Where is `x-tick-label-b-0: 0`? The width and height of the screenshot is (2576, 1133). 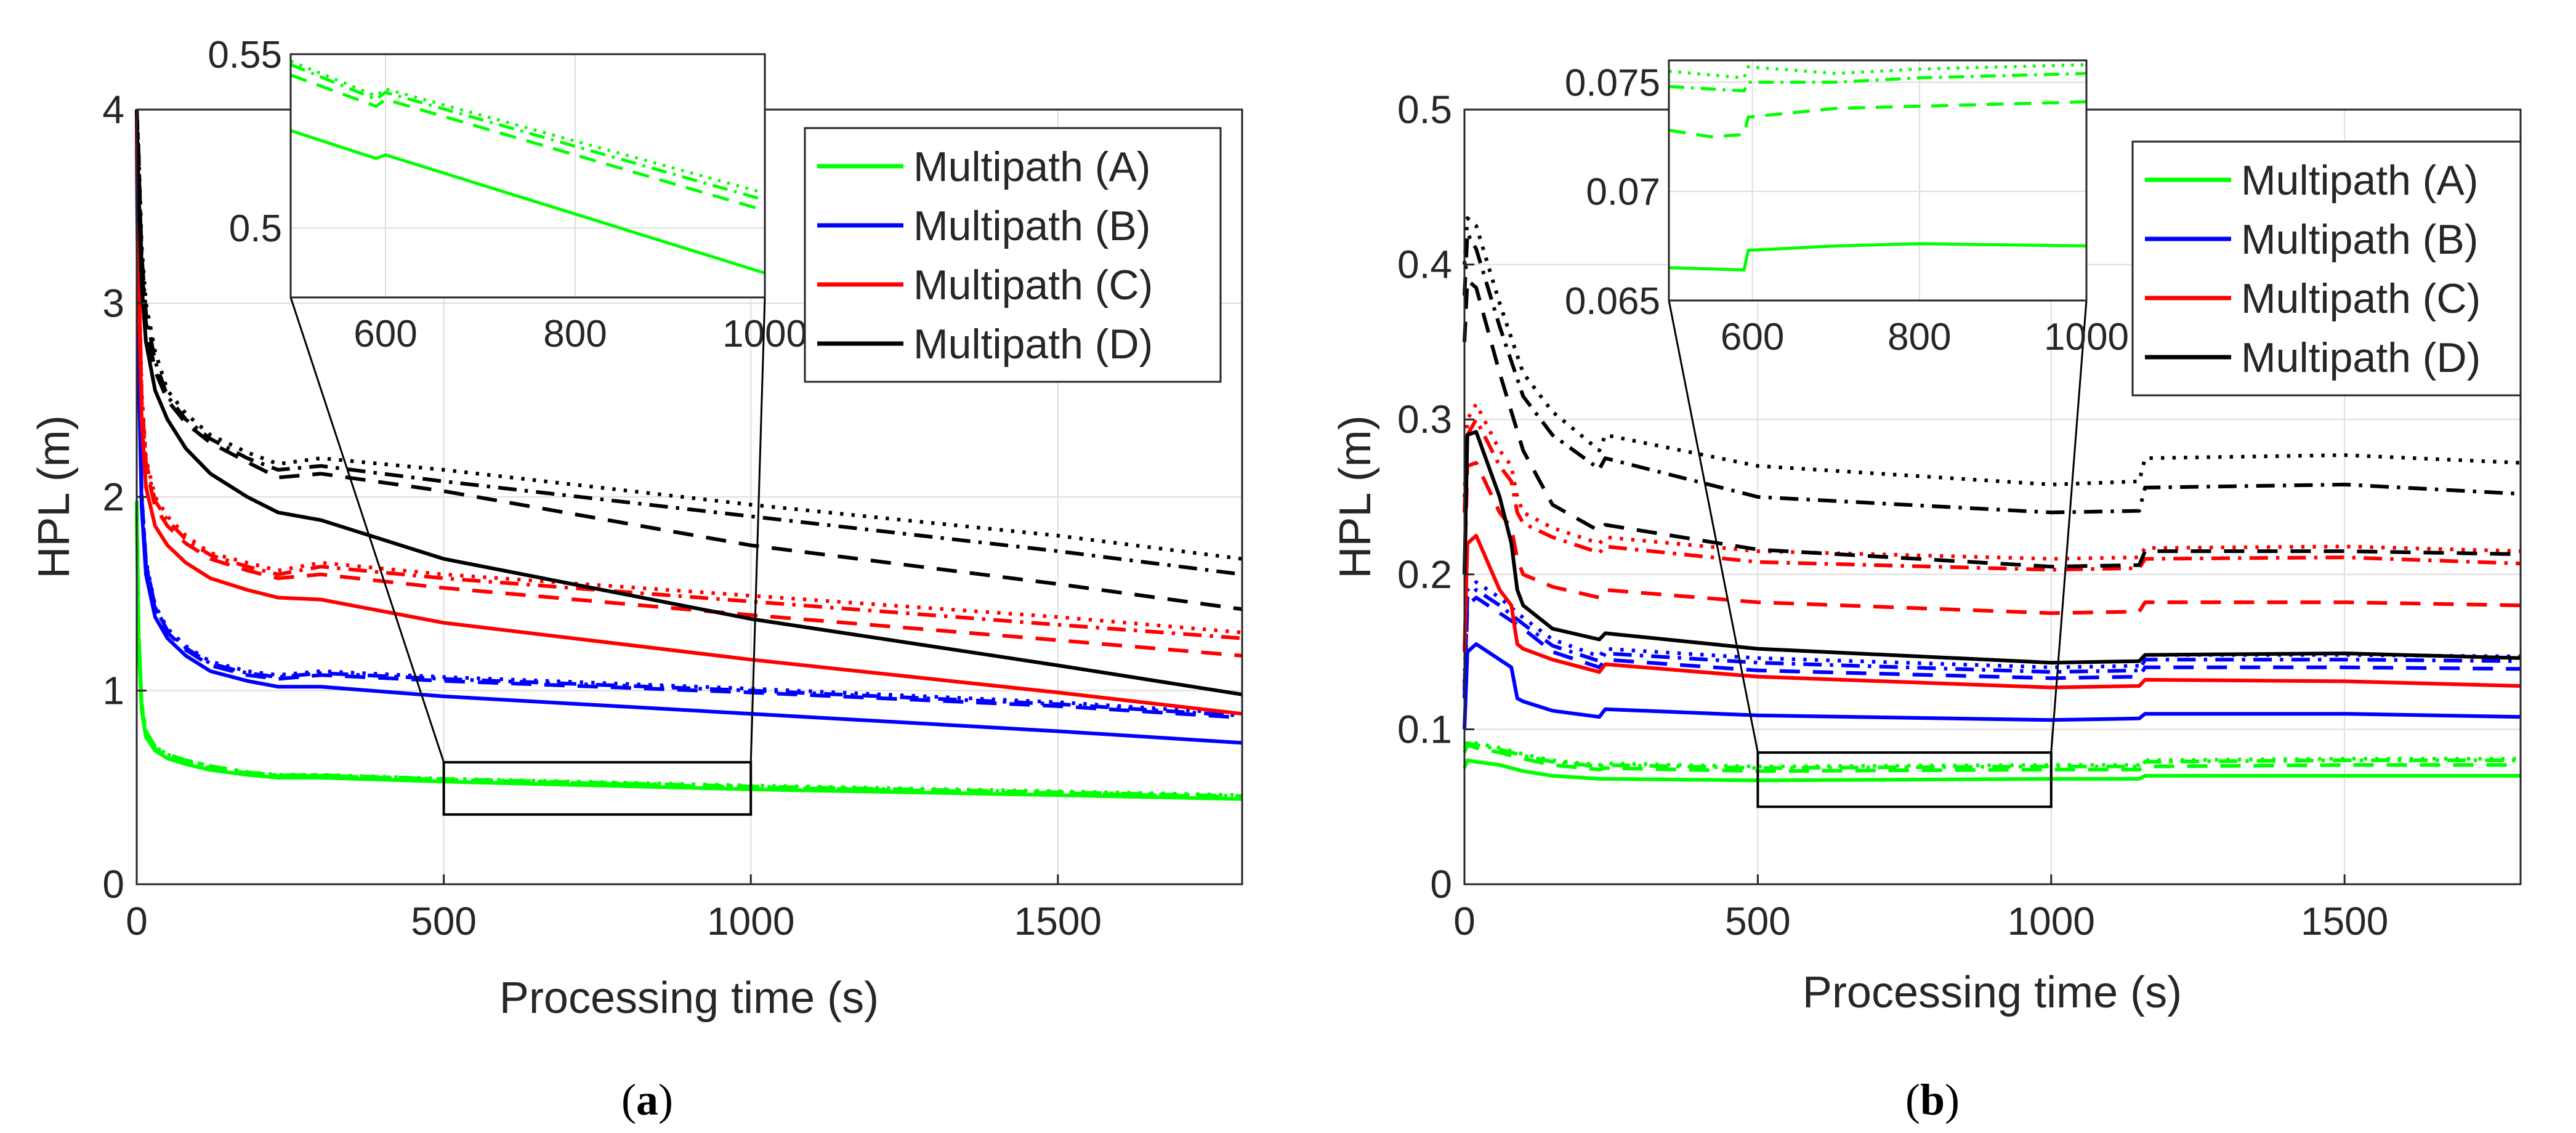
x-tick-label-b-0: 0 is located at coordinates (1464, 921).